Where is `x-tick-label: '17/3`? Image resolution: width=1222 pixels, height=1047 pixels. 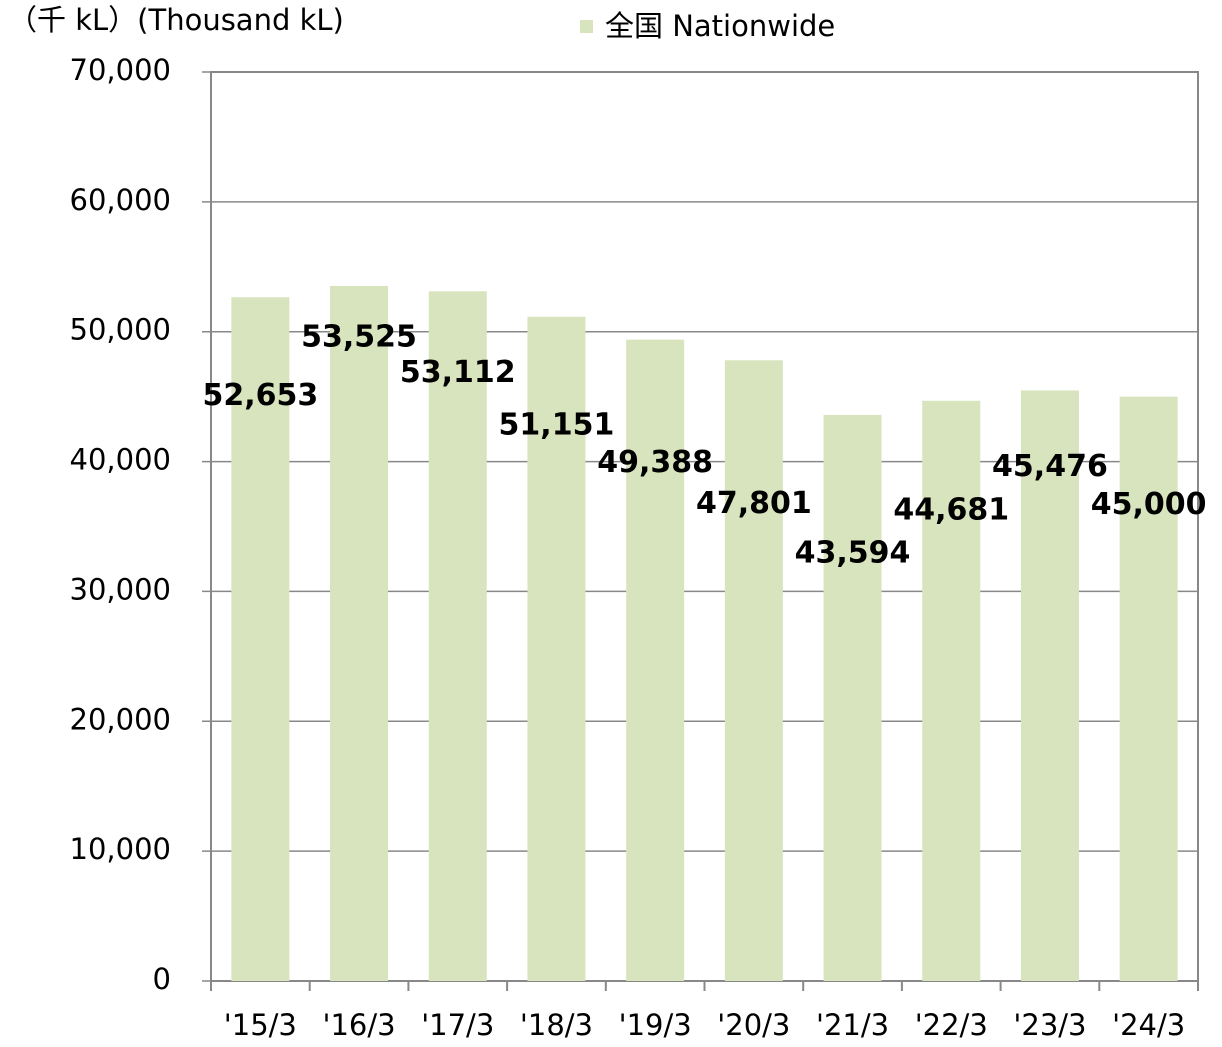
x-tick-label: '17/3 is located at coordinates (457, 1025).